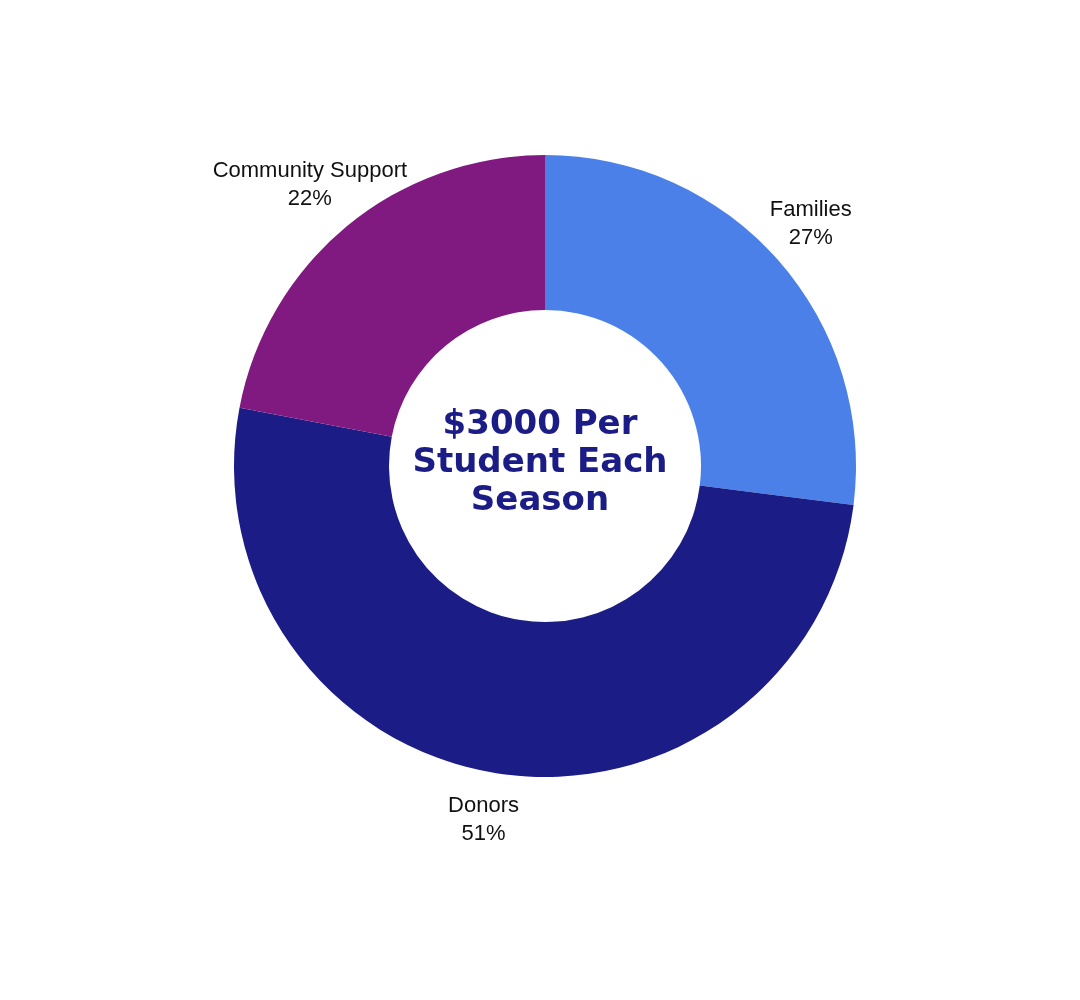 The height and width of the screenshot is (1000, 1080). Describe the element at coordinates (309, 197) in the screenshot. I see `data-label: 22%` at that location.